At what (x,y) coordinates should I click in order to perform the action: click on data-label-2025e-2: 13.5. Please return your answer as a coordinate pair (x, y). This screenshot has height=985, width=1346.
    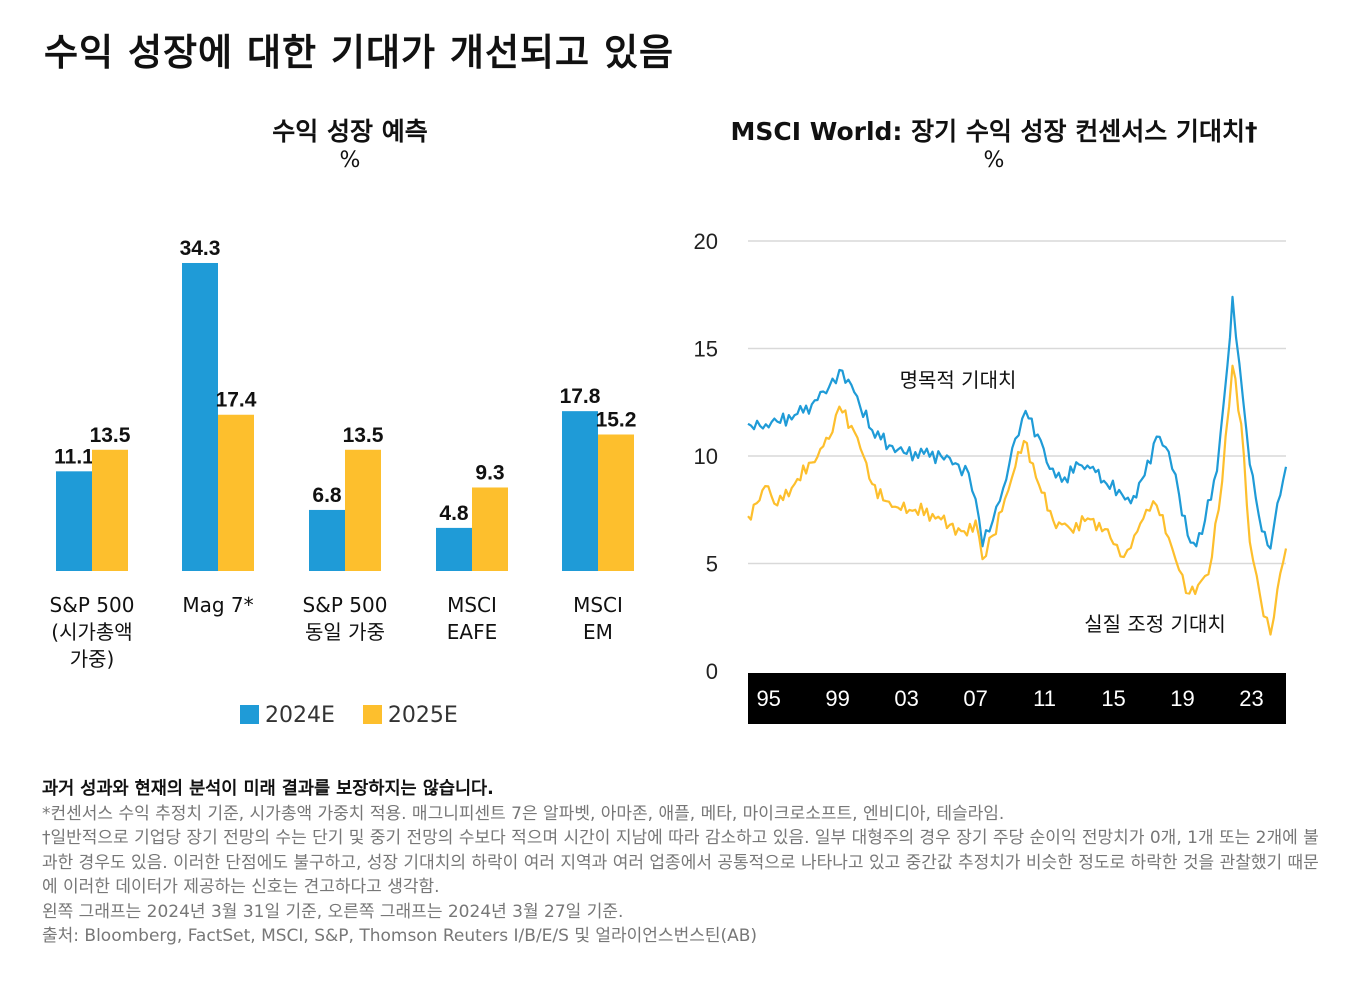
    Looking at the image, I should click on (363, 435).